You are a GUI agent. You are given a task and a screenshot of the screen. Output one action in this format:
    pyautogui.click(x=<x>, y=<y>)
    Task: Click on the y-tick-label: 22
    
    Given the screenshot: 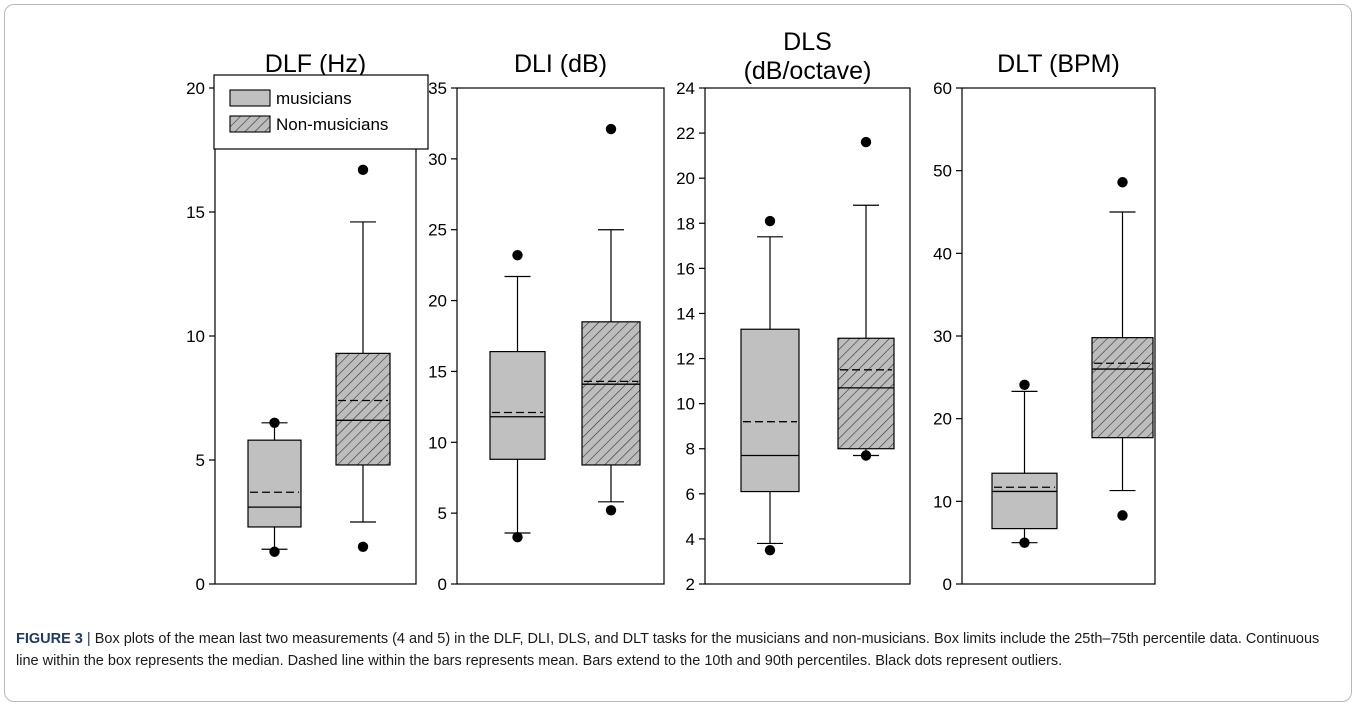 What is the action you would take?
    pyautogui.click(x=685, y=133)
    